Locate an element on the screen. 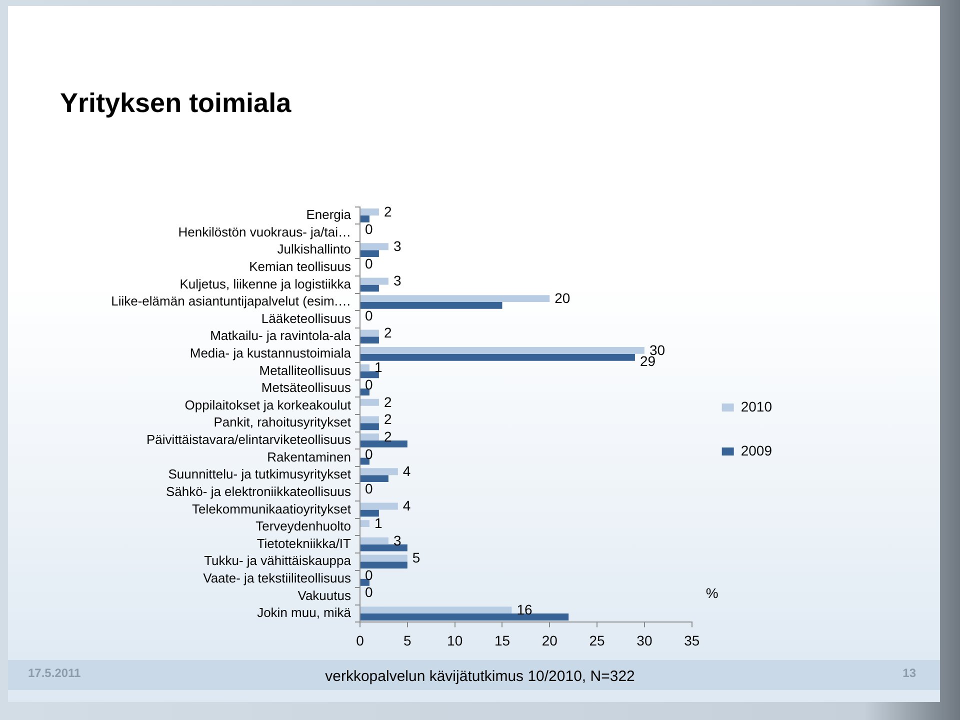 The height and width of the screenshot is (720, 960). y-tick-label: Metalliteollisuus is located at coordinates (305, 370).